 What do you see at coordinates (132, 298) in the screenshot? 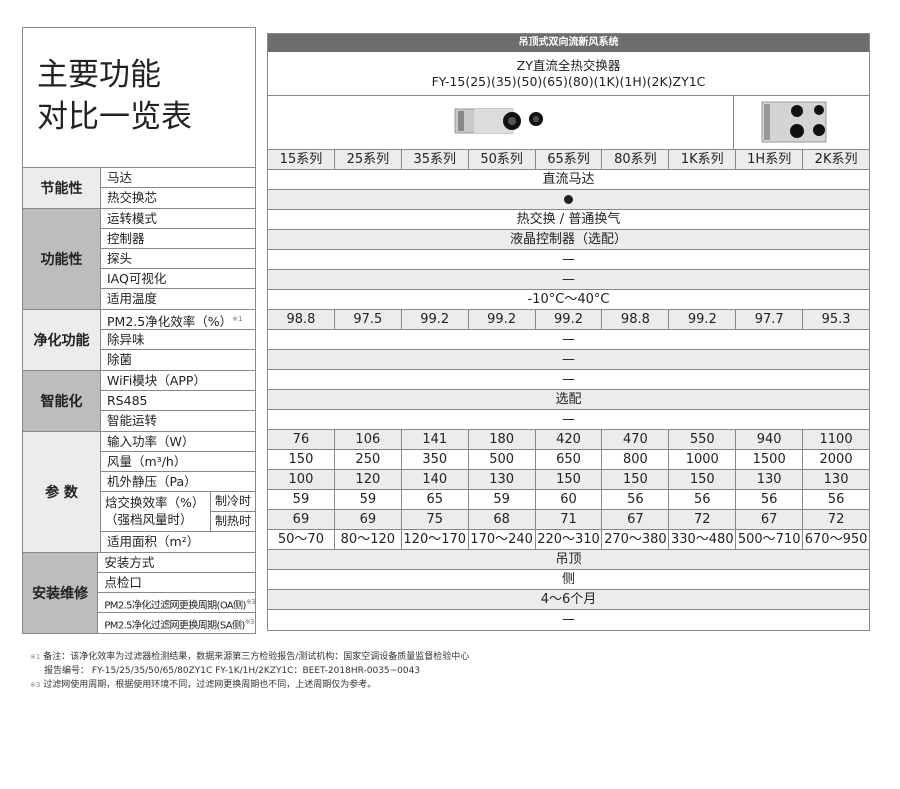
I see `feature-item-label: 适用温度` at bounding box center [132, 298].